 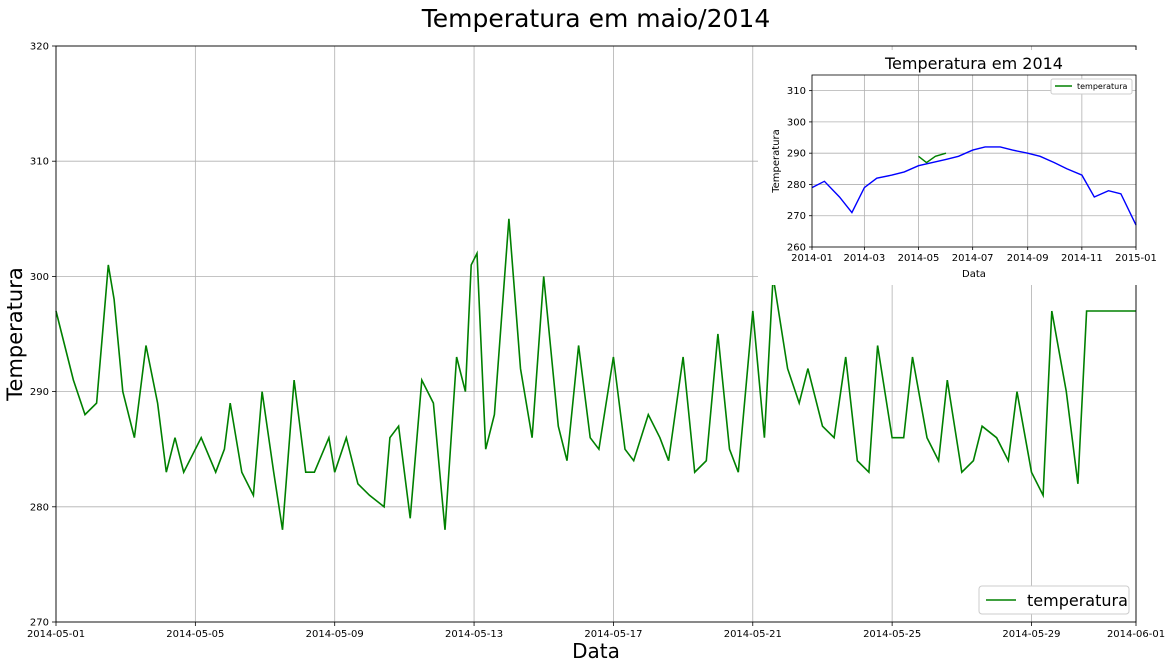 I want to click on inset-y-axis-label: Temperatura, so click(x=776, y=161).